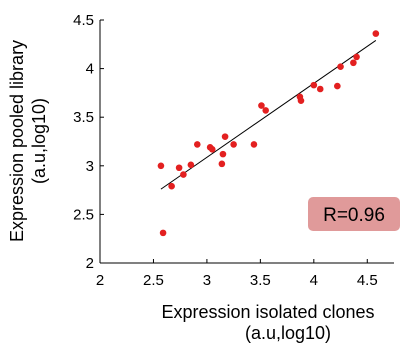 This screenshot has height=345, width=400. Describe the element at coordinates (153, 280) in the screenshot. I see `x-tick-label: 2.5` at that location.